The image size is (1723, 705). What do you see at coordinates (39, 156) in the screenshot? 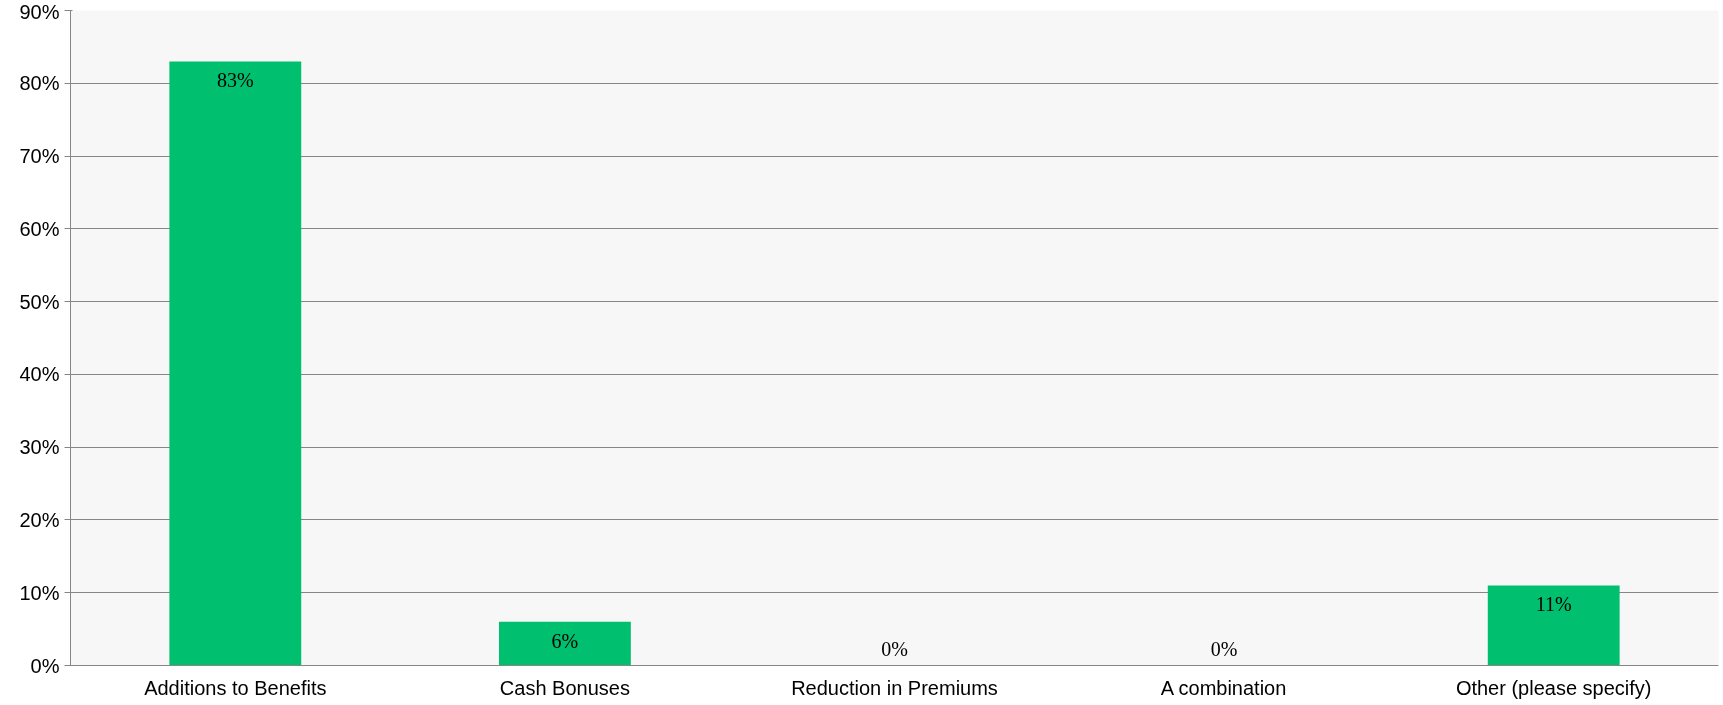
I see `y-tick-label: 70%` at bounding box center [39, 156].